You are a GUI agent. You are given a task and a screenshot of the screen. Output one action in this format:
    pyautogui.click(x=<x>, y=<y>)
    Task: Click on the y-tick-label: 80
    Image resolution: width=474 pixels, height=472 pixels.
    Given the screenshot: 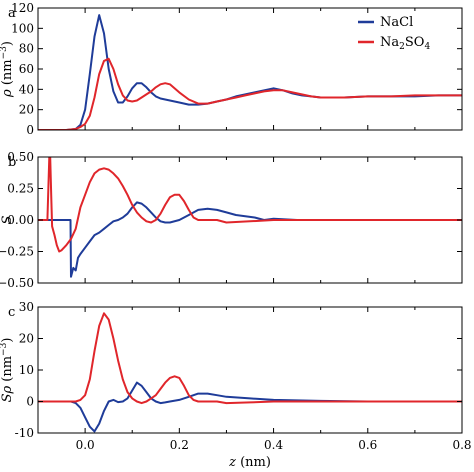 What is the action you would take?
    pyautogui.click(x=26, y=49)
    